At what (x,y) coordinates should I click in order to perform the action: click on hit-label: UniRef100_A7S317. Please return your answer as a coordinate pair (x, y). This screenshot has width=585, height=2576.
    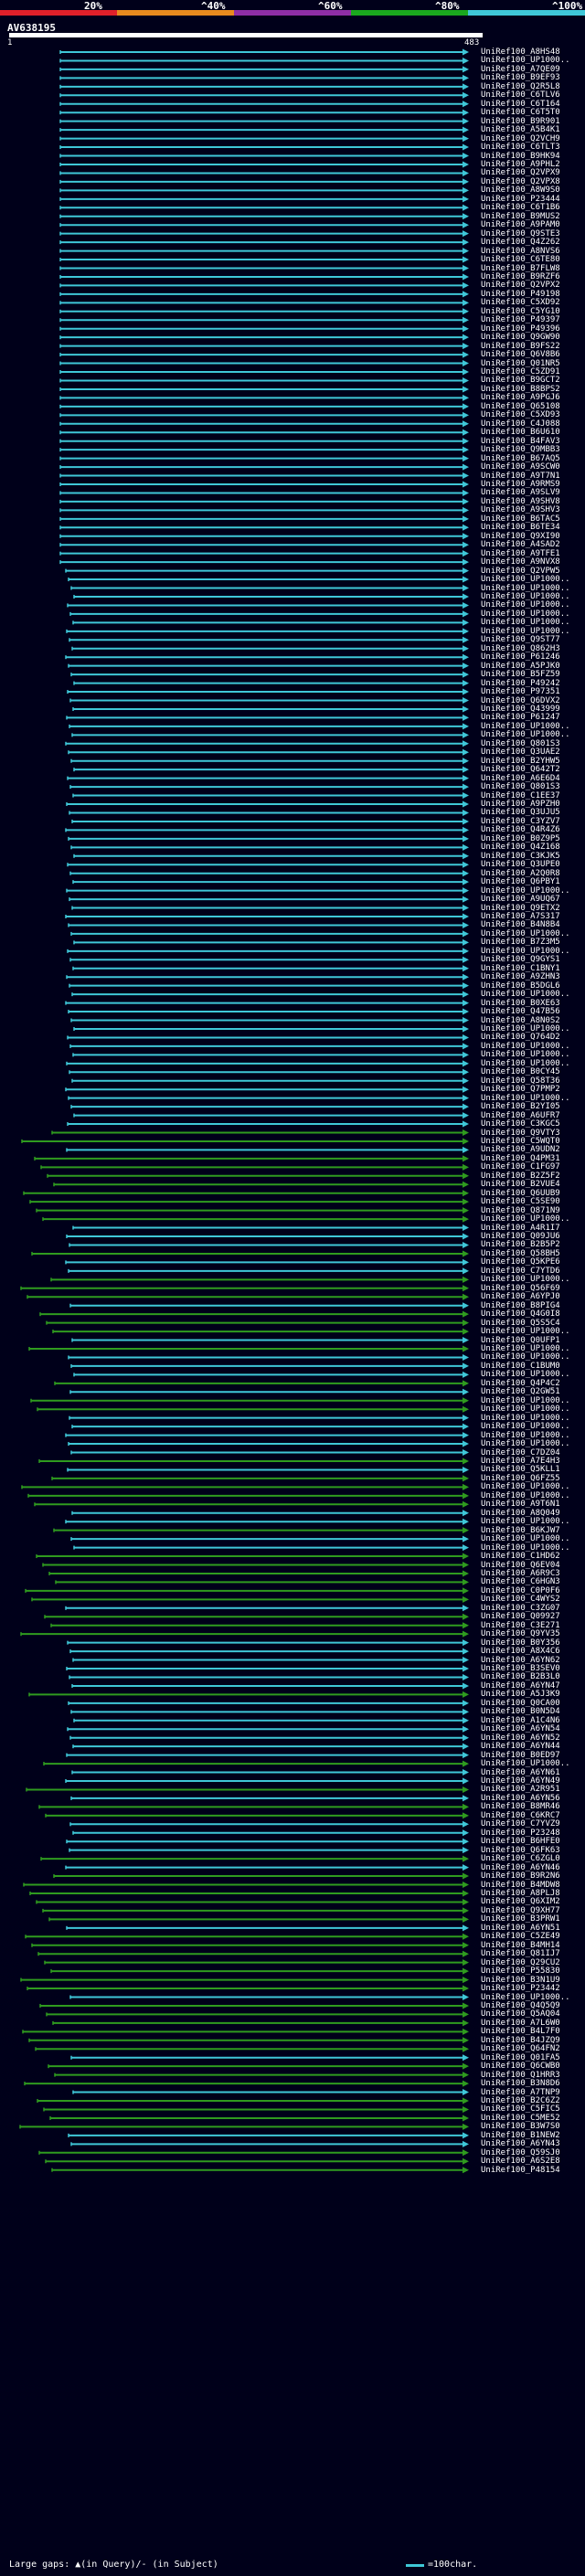
    Looking at the image, I should click on (520, 916).